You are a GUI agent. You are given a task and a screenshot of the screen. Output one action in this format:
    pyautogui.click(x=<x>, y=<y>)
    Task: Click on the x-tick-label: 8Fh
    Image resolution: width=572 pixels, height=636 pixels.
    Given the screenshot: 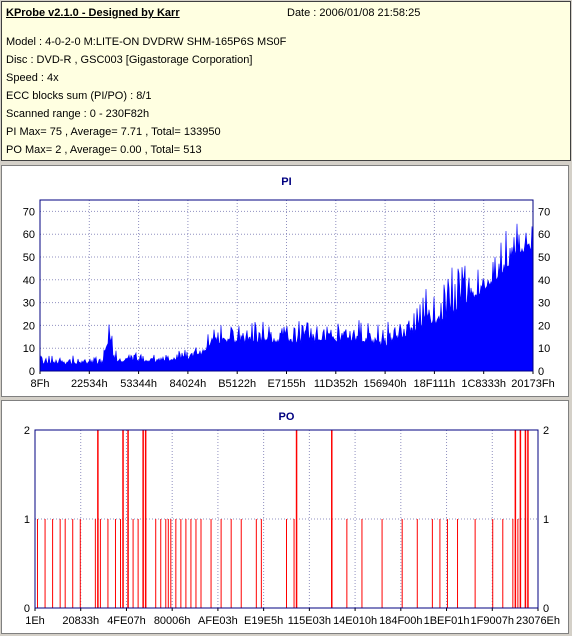 What is the action you would take?
    pyautogui.click(x=40, y=384)
    